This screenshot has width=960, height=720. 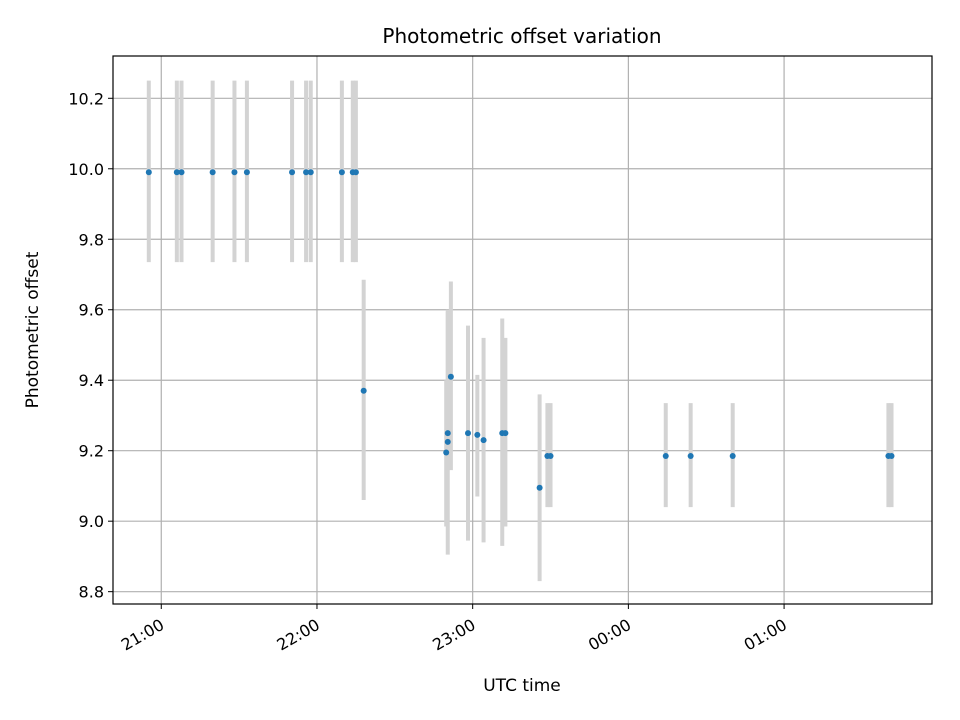 I want to click on y-tick-label: 10.0, so click(x=86, y=169).